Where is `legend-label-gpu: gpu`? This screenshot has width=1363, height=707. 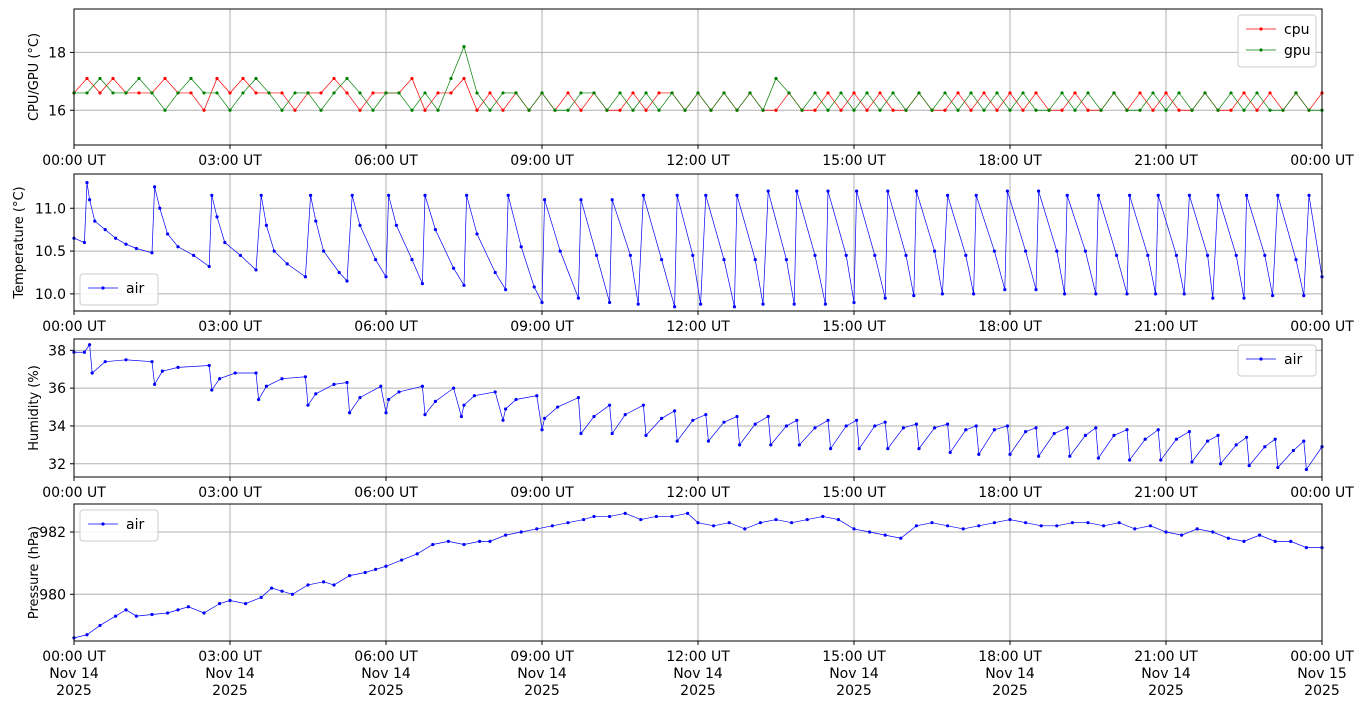 legend-label-gpu: gpu is located at coordinates (1297, 51).